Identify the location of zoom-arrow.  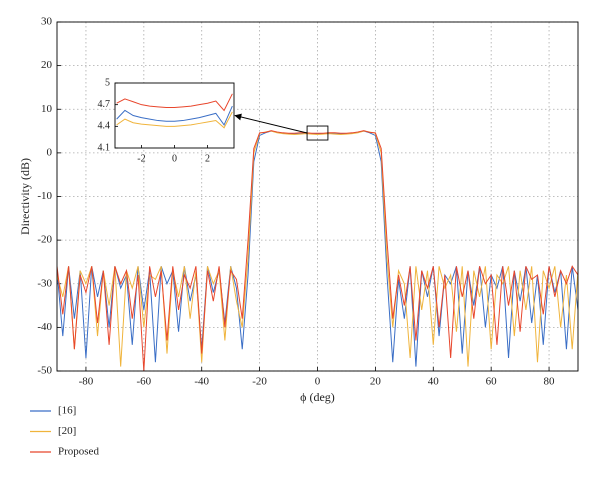
(271, 123).